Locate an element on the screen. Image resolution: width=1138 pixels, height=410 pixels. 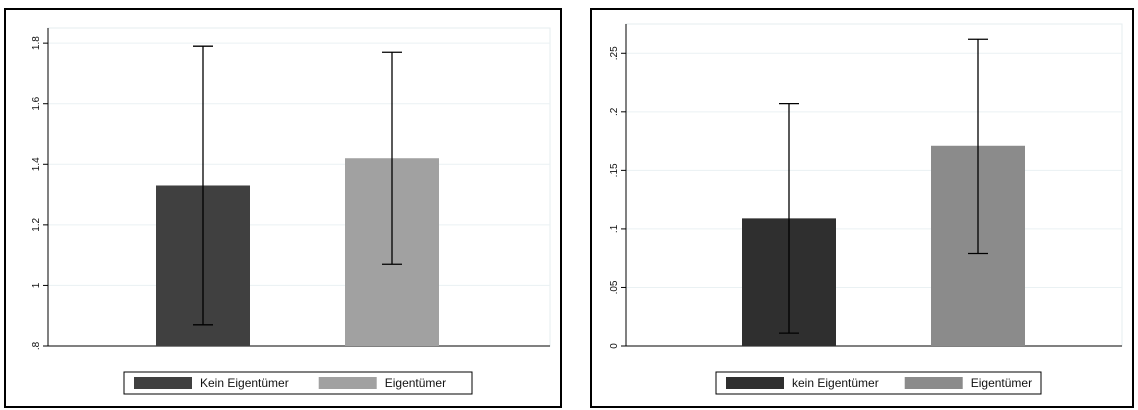
y-tick-label: .8 is located at coordinates (36, 345).